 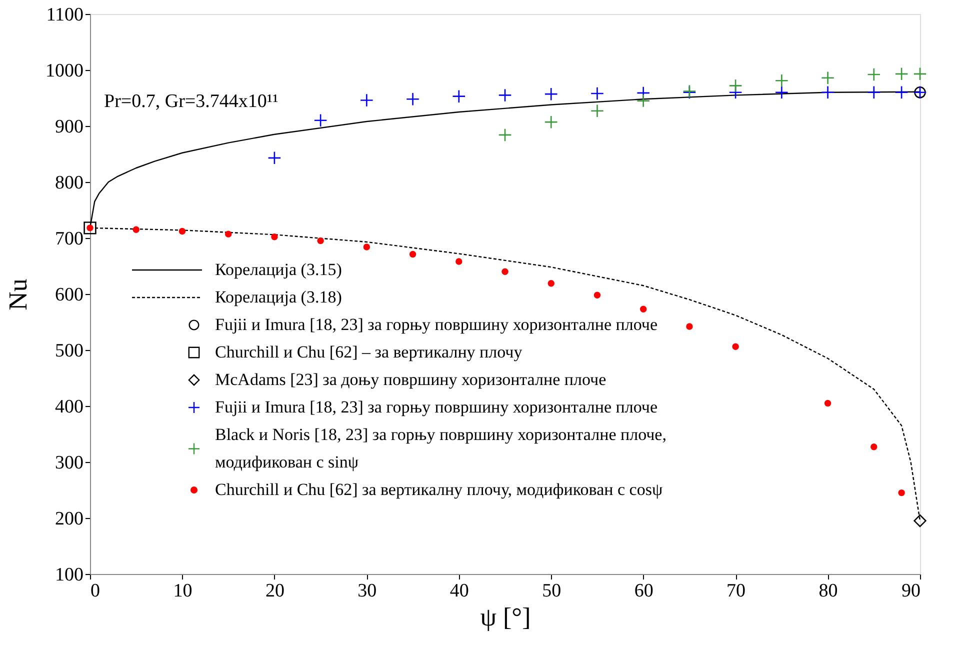 What do you see at coordinates (65, 71) in the screenshot?
I see `y-tick-label: 1000` at bounding box center [65, 71].